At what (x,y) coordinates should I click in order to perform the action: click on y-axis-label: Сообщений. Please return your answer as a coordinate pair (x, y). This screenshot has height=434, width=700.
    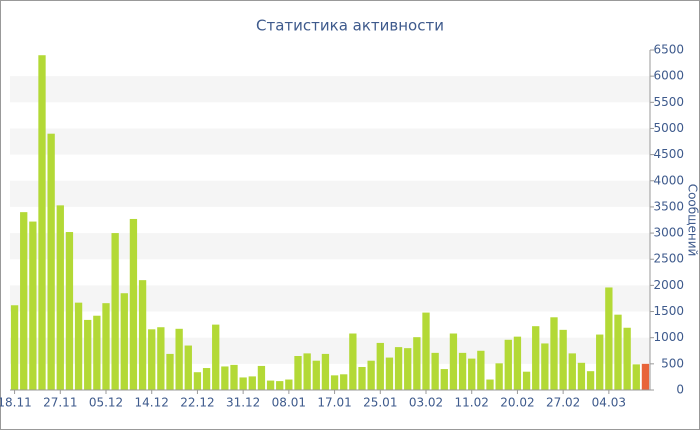
    Looking at the image, I should click on (693, 220).